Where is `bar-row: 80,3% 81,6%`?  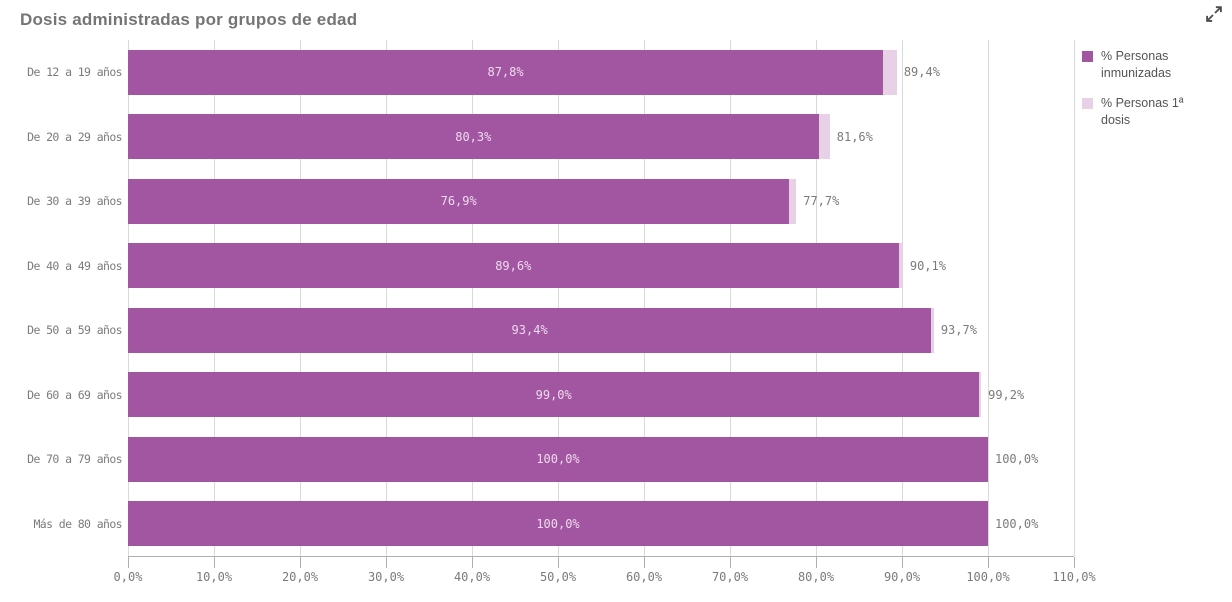
bar-row: 80,3% 81,6% is located at coordinates (601, 137).